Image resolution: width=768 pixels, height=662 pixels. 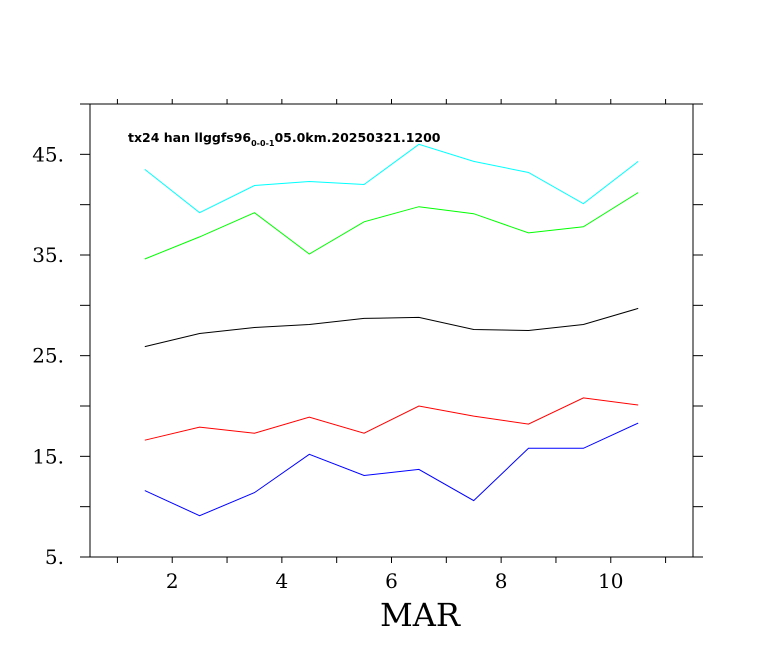 What do you see at coordinates (48, 356) in the screenshot?
I see `y-tick-label: 25.` at bounding box center [48, 356].